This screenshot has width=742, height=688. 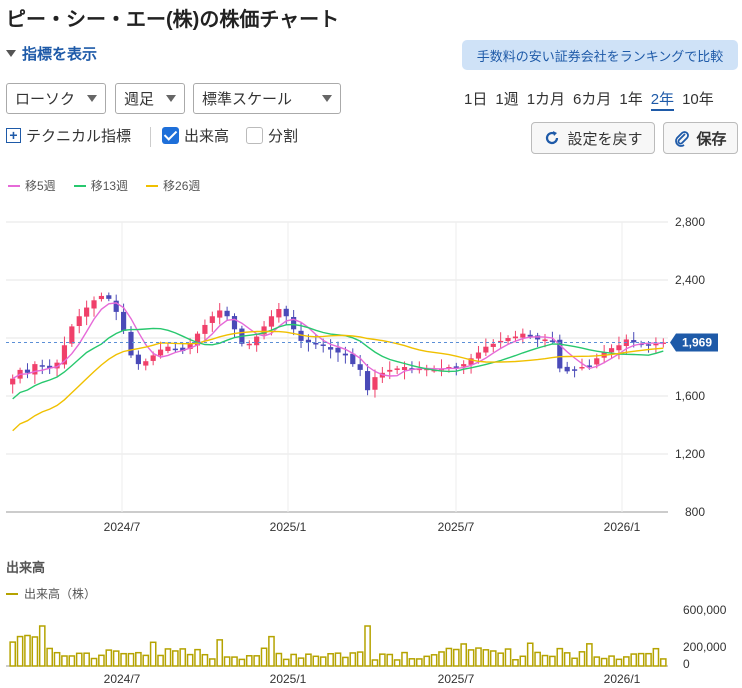 I want to click on period-1d: 1日, so click(x=476, y=99).